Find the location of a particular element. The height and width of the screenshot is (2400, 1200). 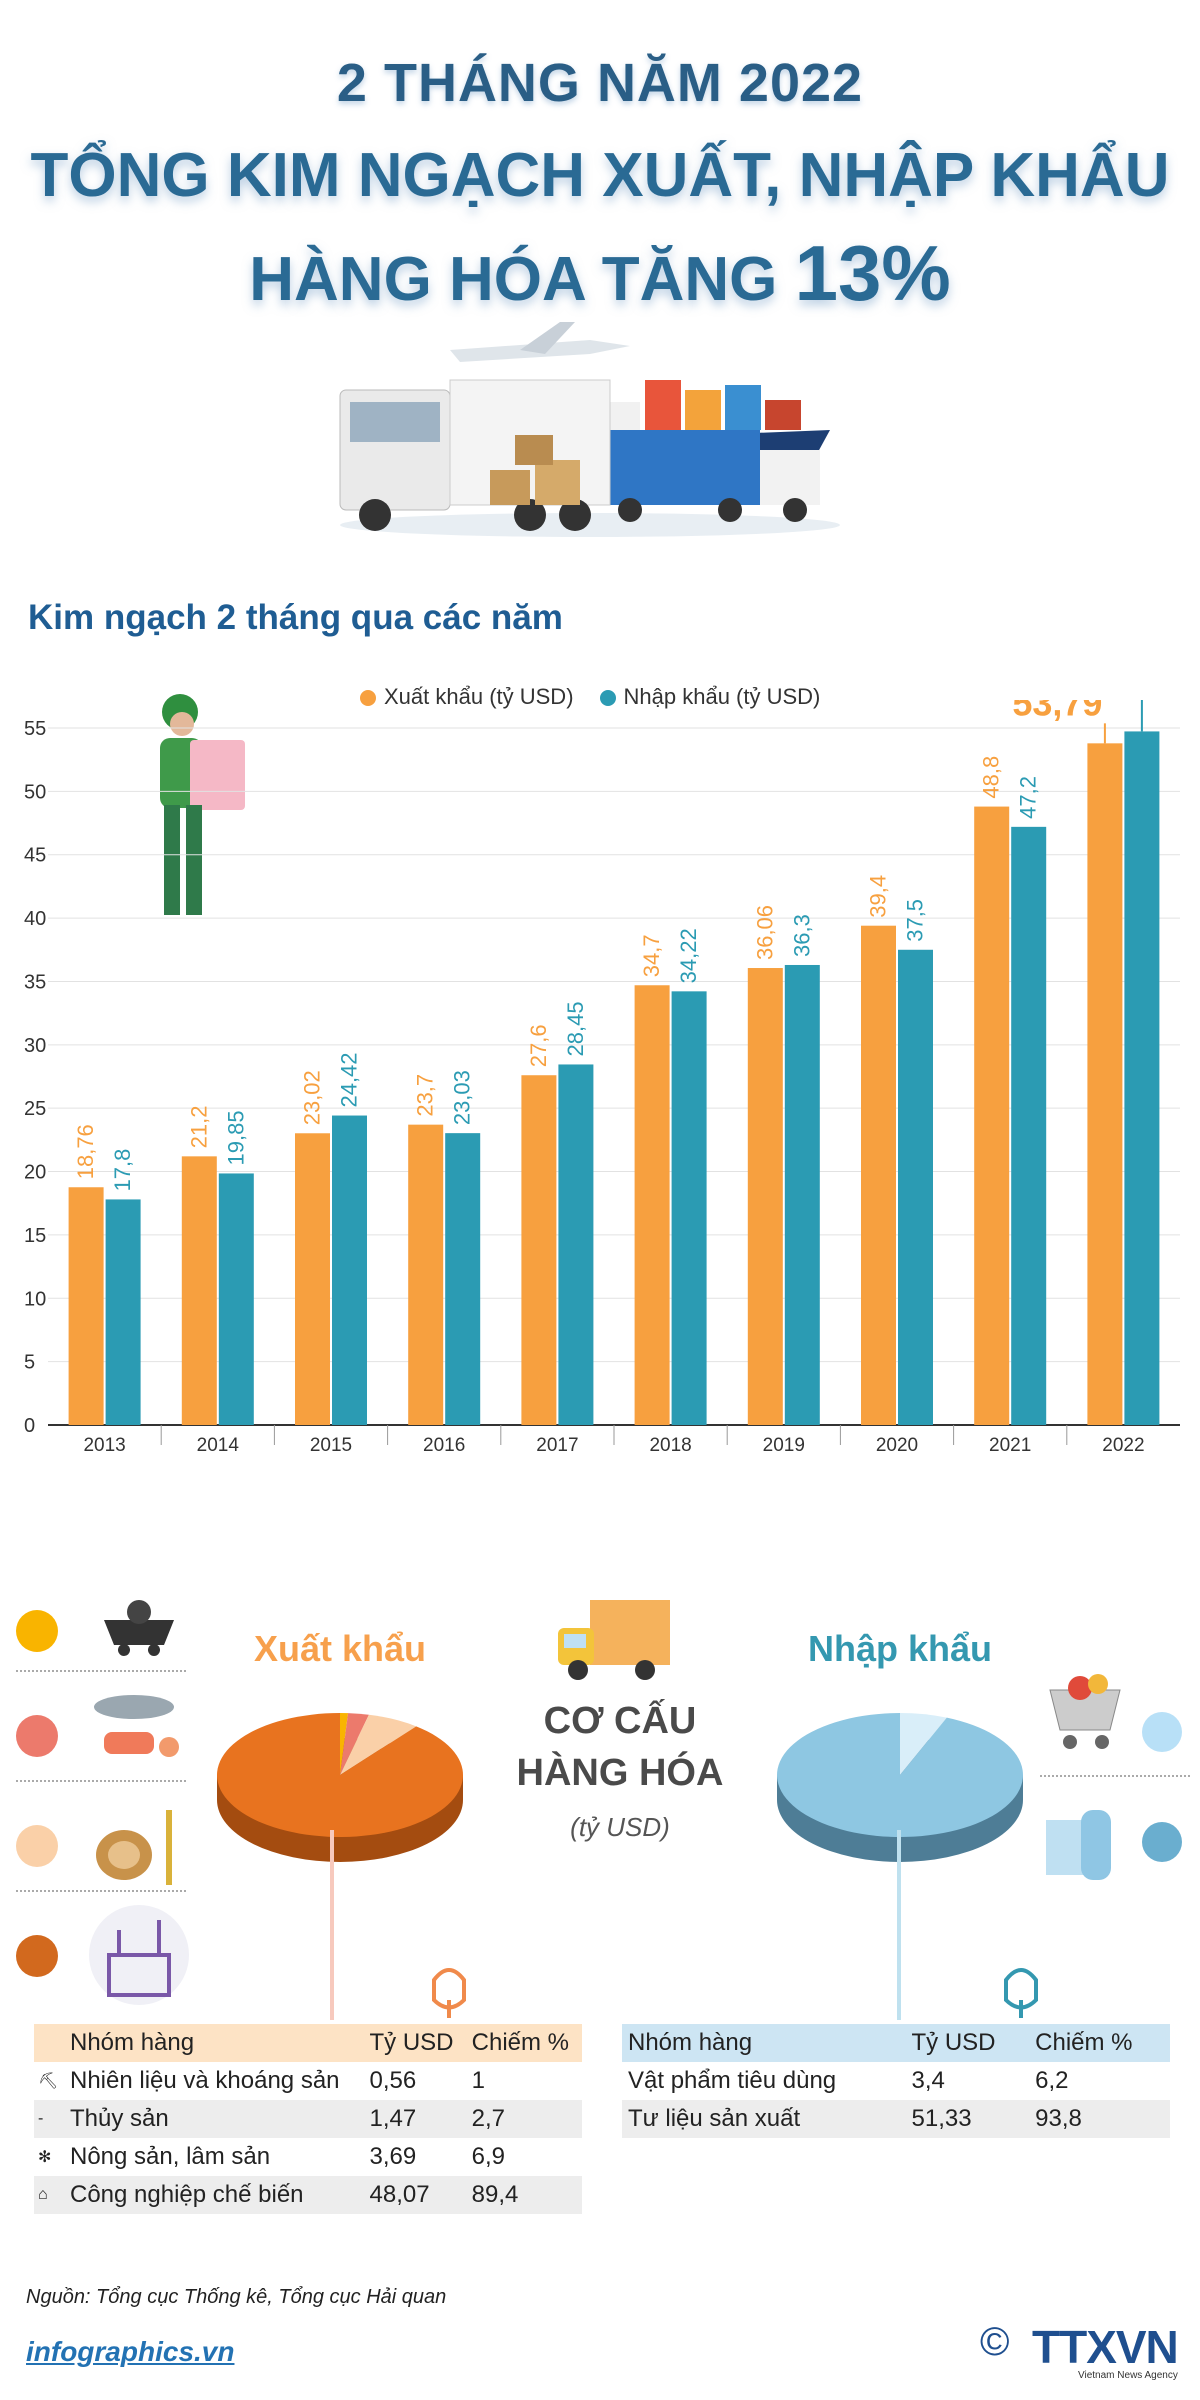

legend-item-export: Xuất khẩu (tỷ USD) is located at coordinates (467, 697).